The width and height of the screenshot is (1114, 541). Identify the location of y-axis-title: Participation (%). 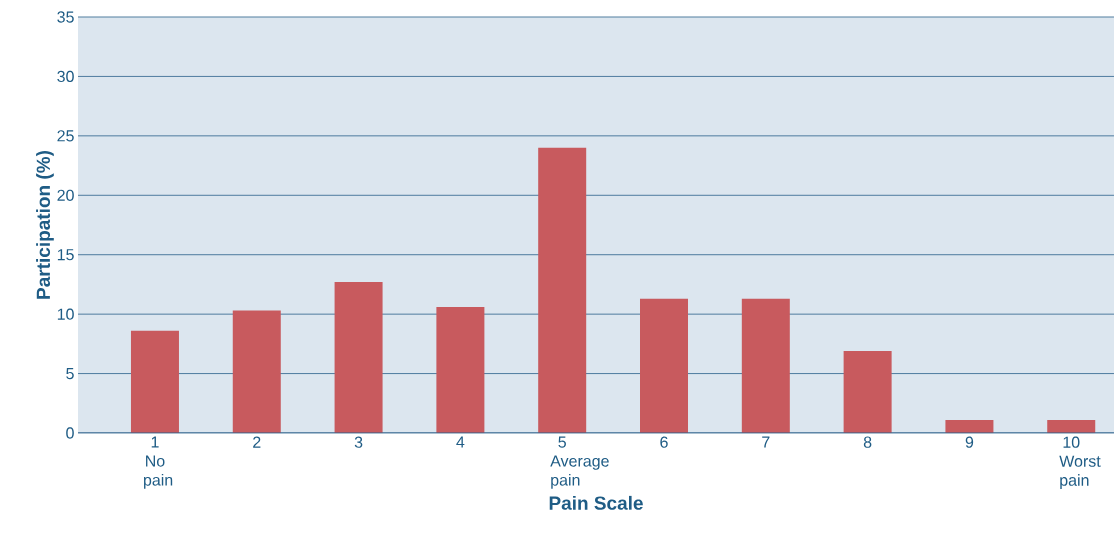
(45, 225).